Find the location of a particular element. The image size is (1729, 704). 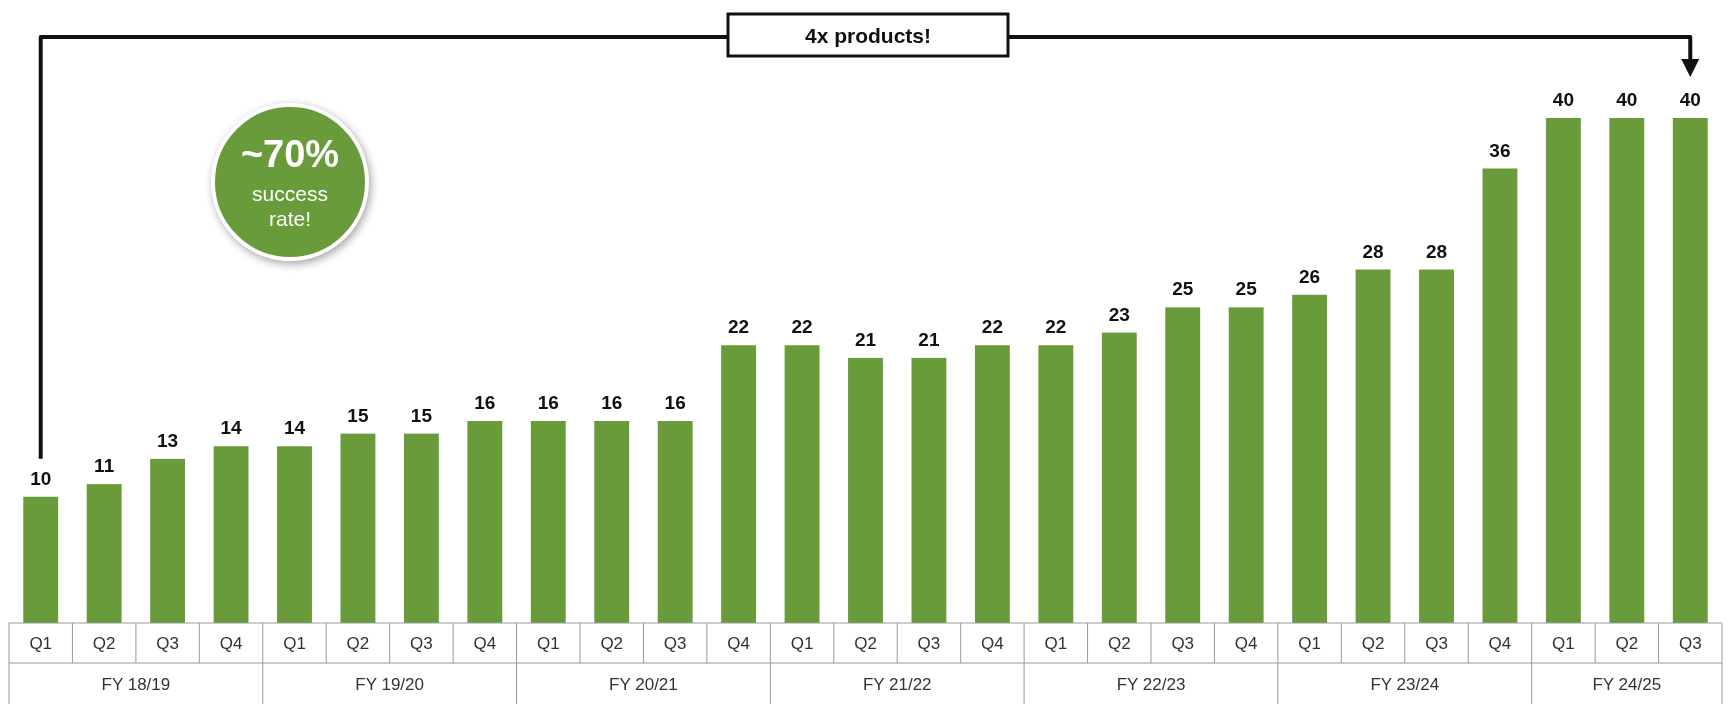

text: FY 18/19 is located at coordinates (136, 684).